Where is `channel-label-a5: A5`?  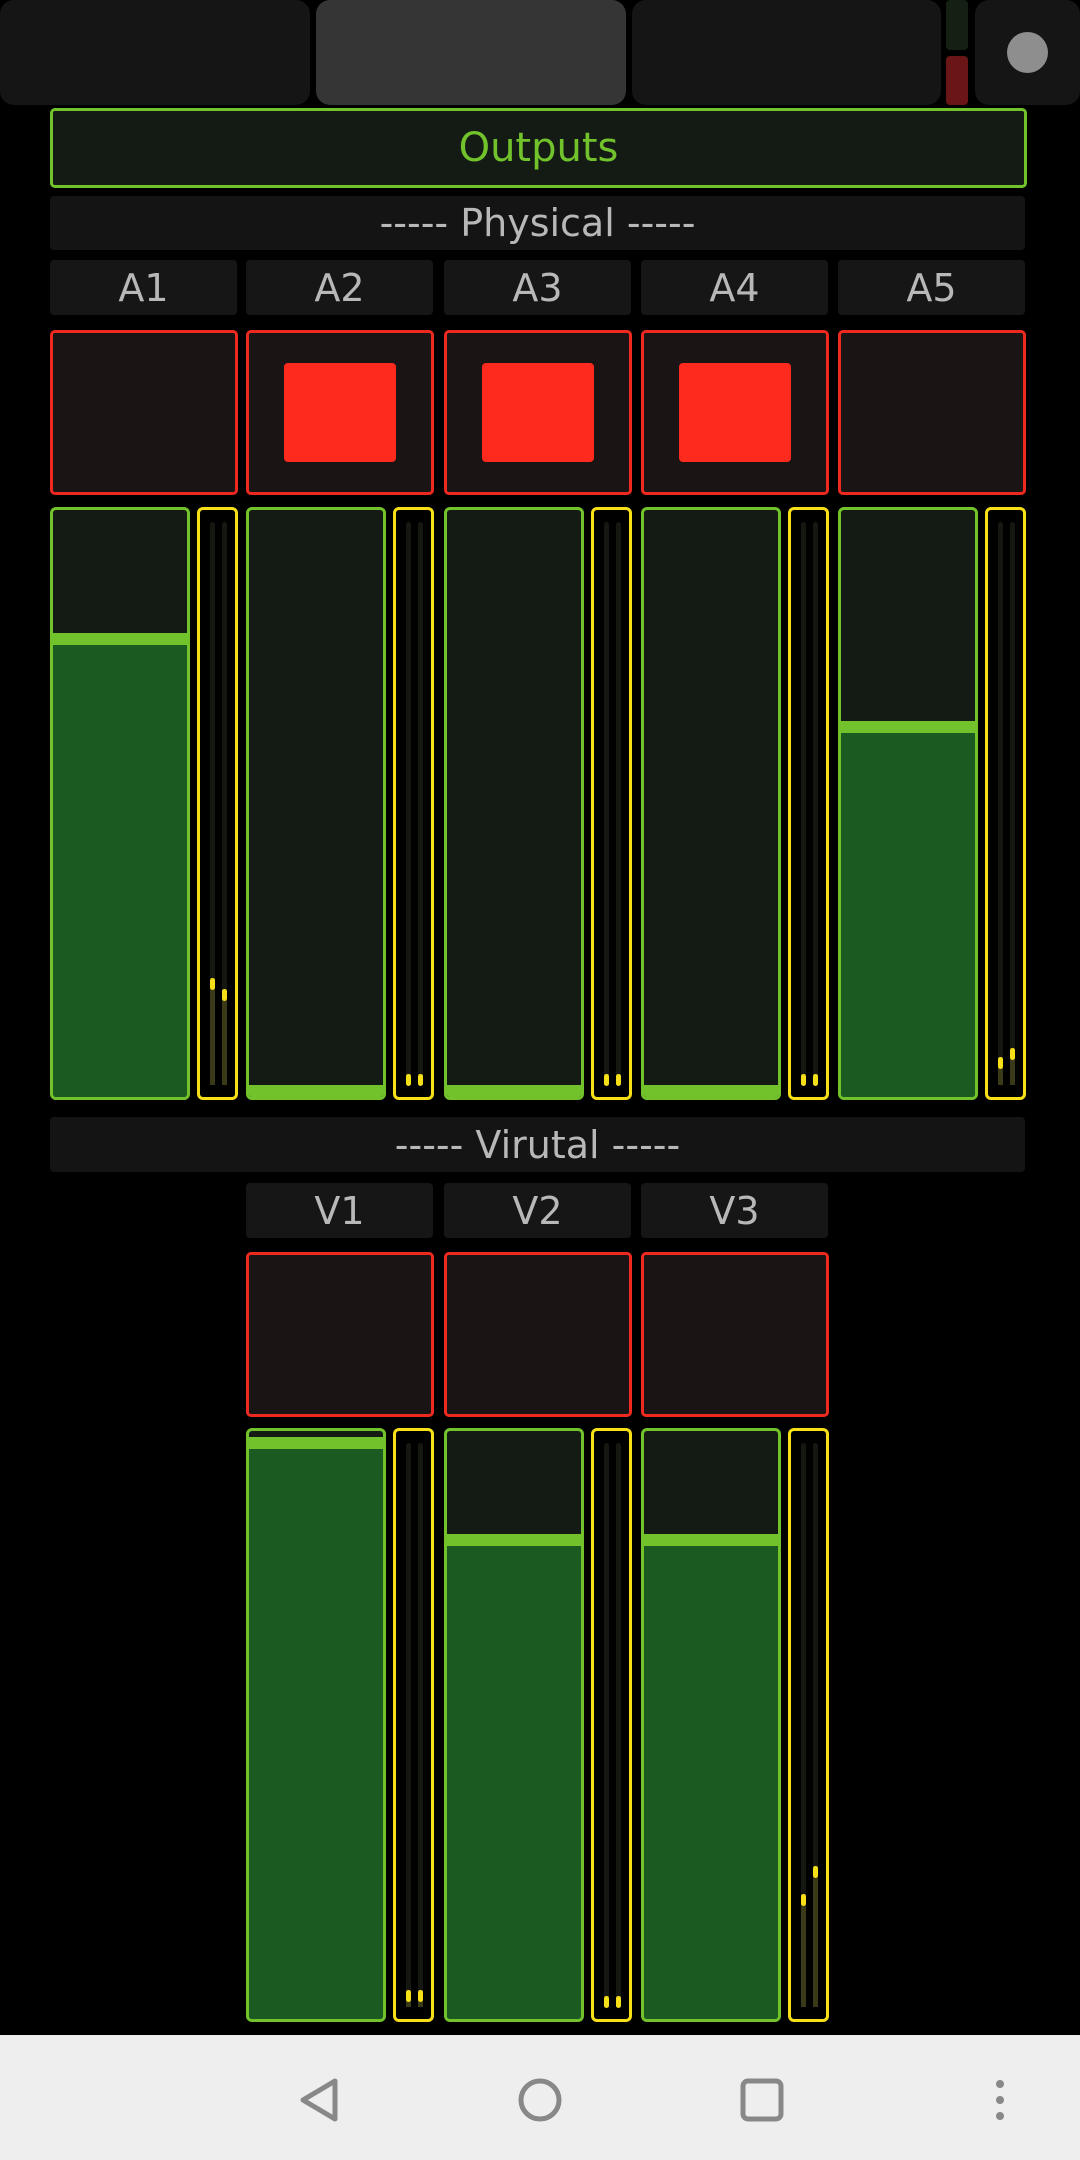 channel-label-a5: A5 is located at coordinates (931, 287).